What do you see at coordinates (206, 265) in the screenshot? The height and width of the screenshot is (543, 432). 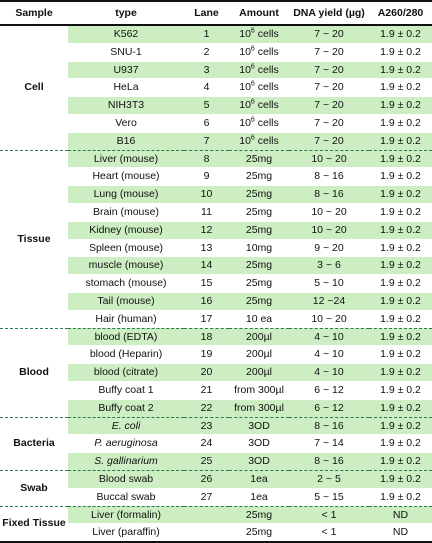 I see `lane-cell: 14` at bounding box center [206, 265].